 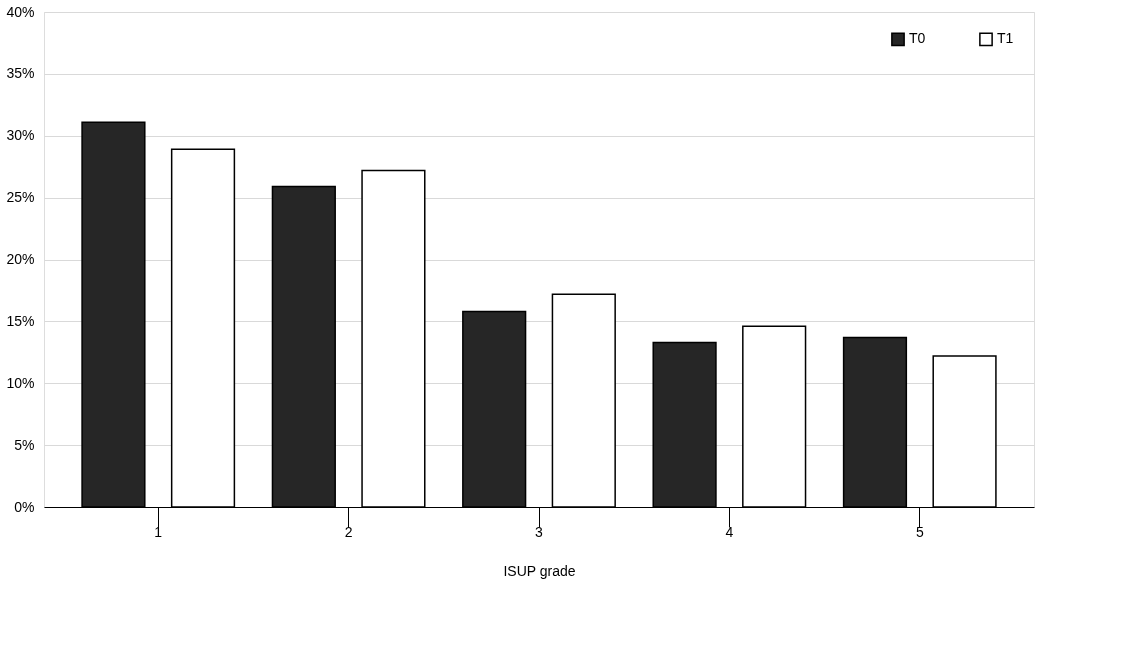 I want to click on x-tick-label: 3, so click(x=539, y=531).